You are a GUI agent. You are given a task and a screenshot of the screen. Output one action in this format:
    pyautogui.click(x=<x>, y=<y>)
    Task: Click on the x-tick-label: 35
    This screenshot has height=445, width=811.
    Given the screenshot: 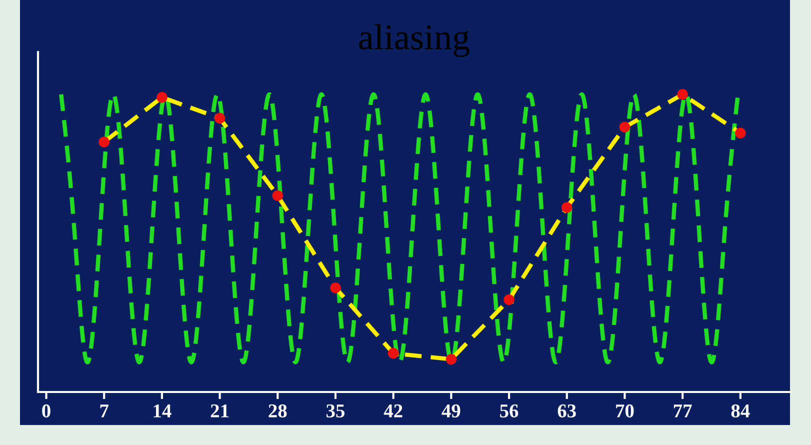 What is the action you would take?
    pyautogui.click(x=335, y=411)
    